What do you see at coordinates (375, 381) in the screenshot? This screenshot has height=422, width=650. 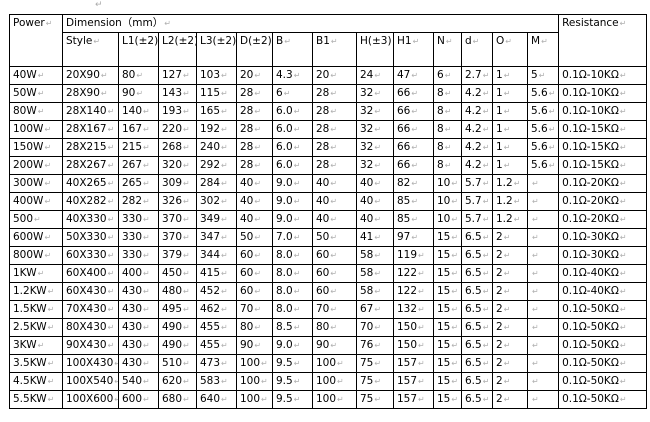 I see `cell-h: 75` at bounding box center [375, 381].